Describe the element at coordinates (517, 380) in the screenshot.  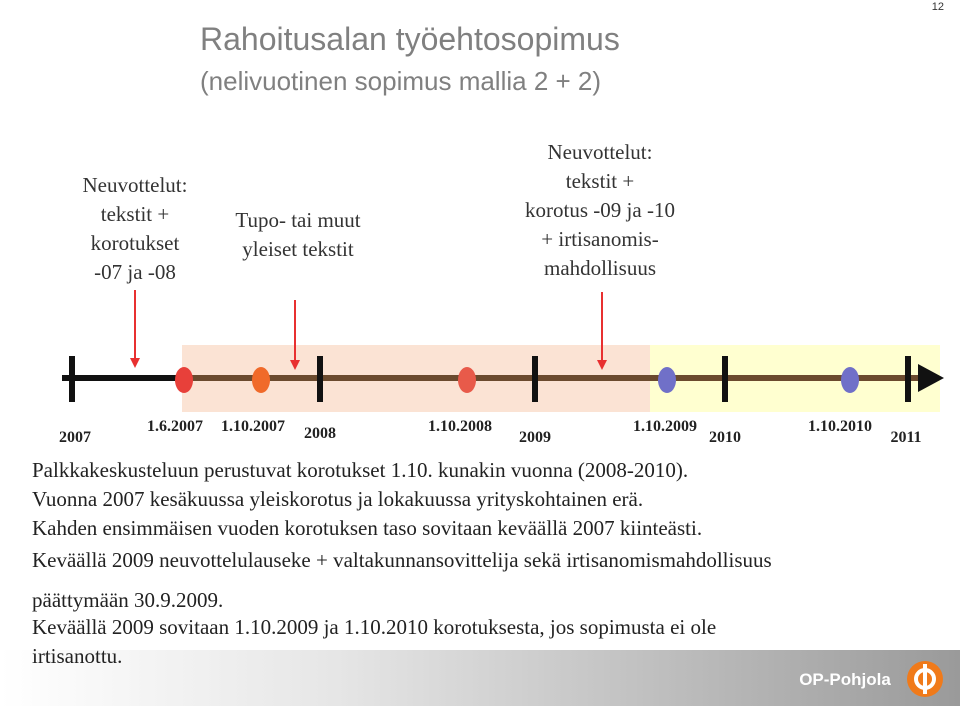
I see `events` at that location.